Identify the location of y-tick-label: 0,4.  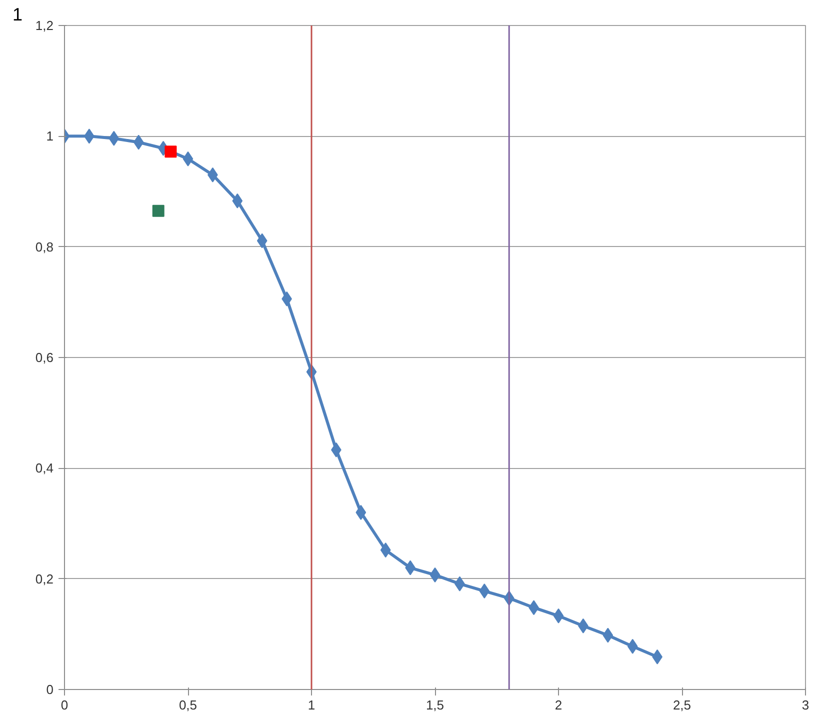
(44, 468).